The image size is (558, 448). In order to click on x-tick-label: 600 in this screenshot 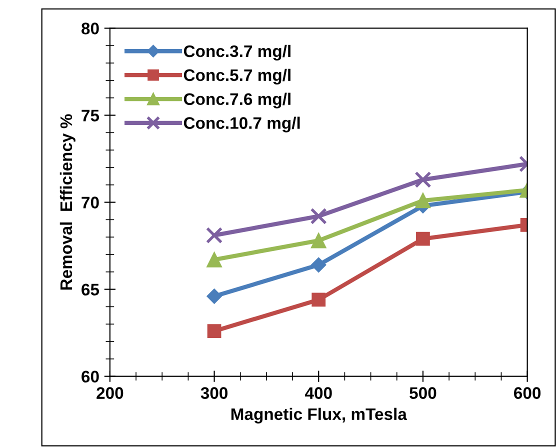, I will do `click(527, 393)`.